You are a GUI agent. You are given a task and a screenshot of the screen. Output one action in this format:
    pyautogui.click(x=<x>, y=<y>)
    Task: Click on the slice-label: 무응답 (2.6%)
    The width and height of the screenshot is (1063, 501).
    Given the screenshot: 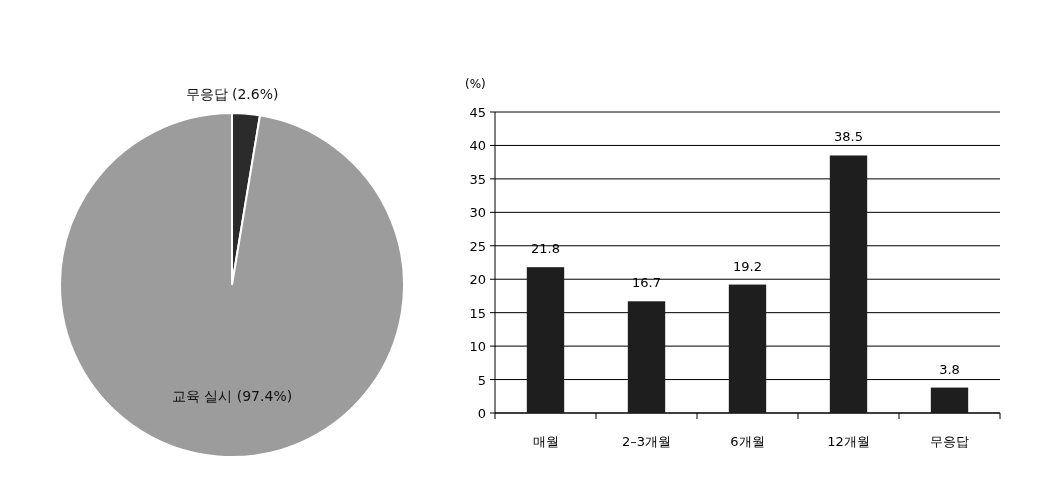 What is the action you would take?
    pyautogui.click(x=232, y=93)
    